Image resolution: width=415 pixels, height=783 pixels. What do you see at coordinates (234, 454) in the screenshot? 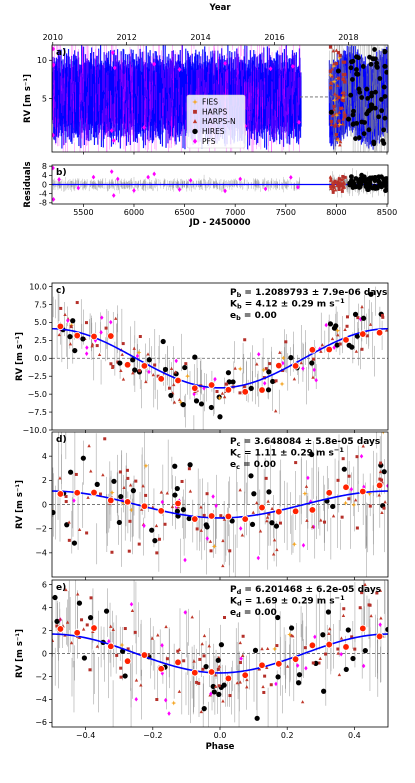
I see `ann-symbol: K` at bounding box center [234, 454].